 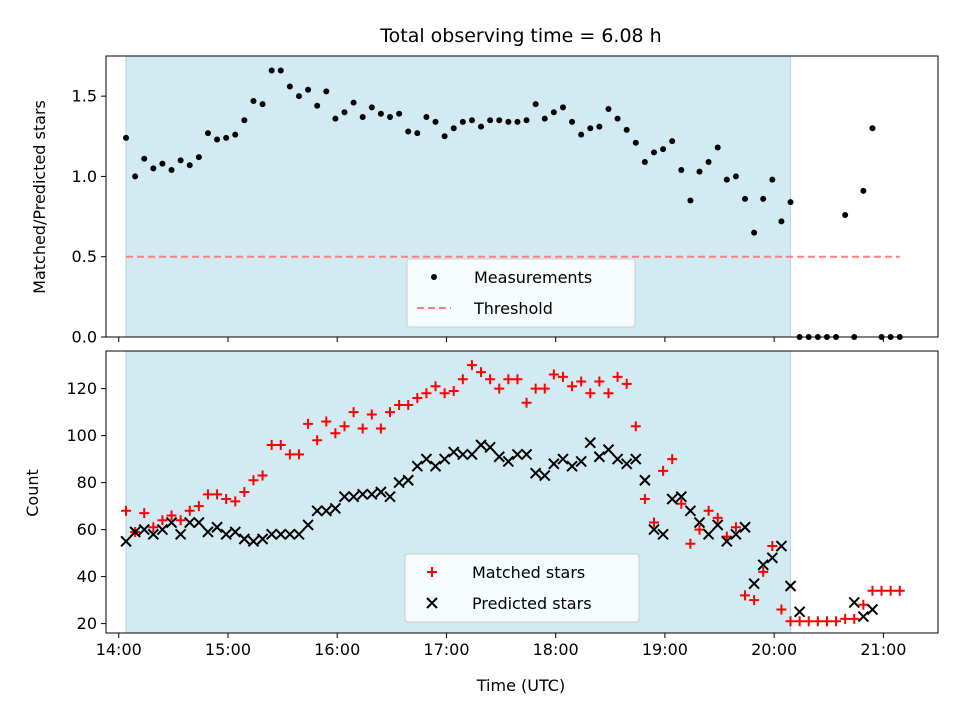 What do you see at coordinates (522, 588) in the screenshot?
I see `legend-bottom: Matched stars Predicted stars` at bounding box center [522, 588].